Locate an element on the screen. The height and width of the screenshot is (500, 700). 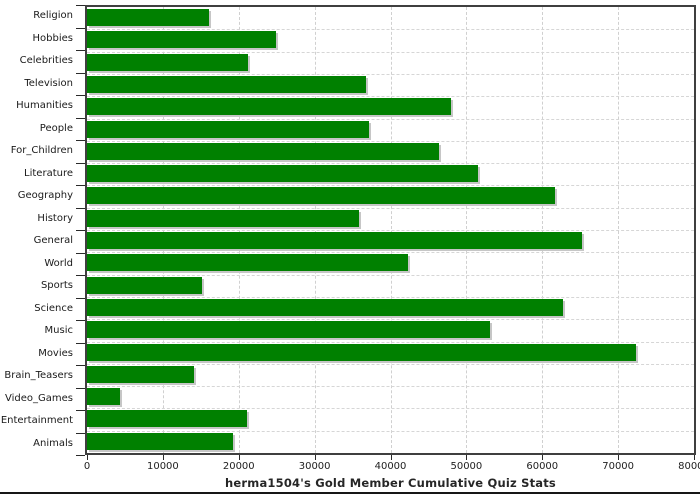
x-axis-tick-label: 20000 is located at coordinates (238, 466).